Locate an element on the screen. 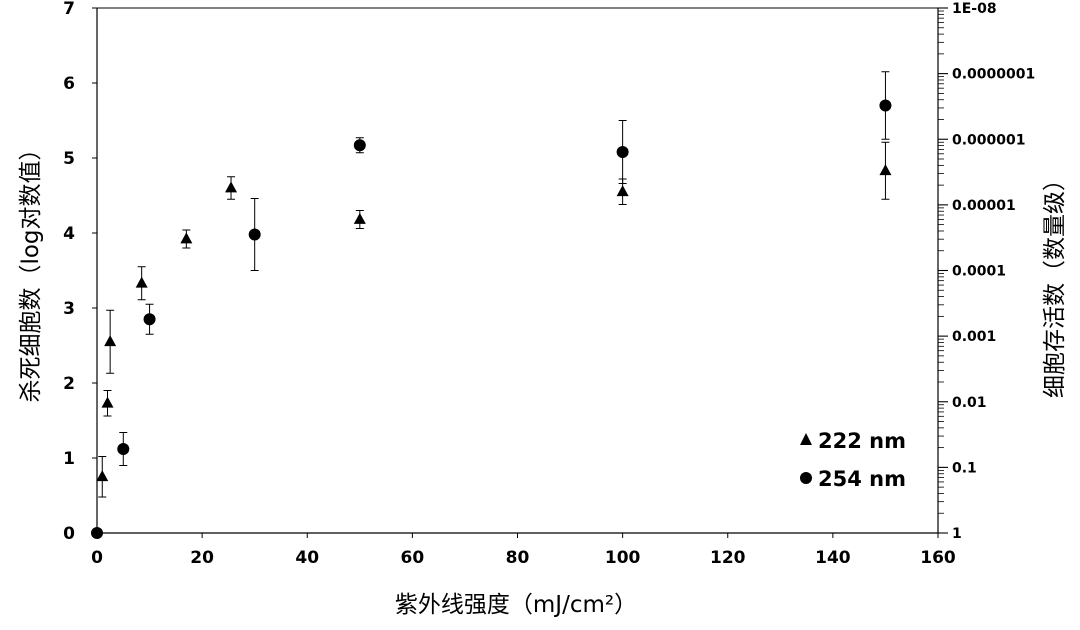  y-right-tick-label: 0.01 is located at coordinates (969, 403).